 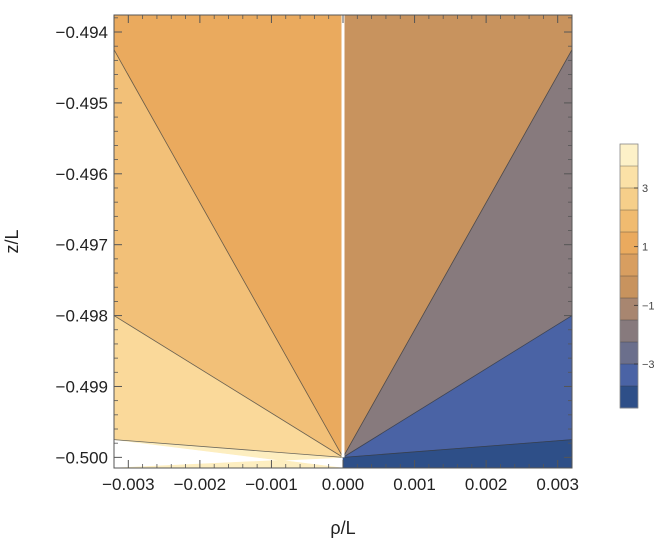 I want to click on x-tick-label: 0.000, so click(x=343, y=484).